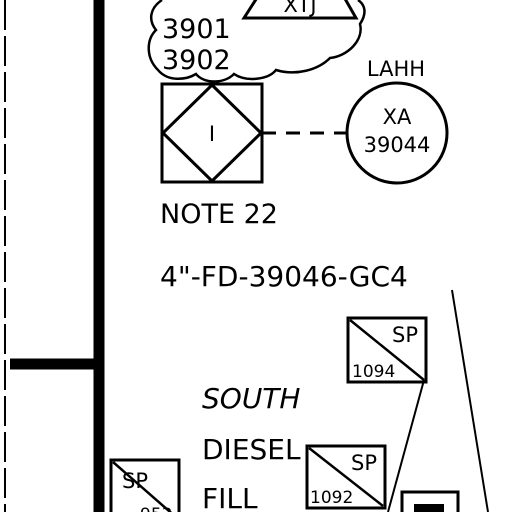  I want to click on spec-number: 1092, so click(331, 498).